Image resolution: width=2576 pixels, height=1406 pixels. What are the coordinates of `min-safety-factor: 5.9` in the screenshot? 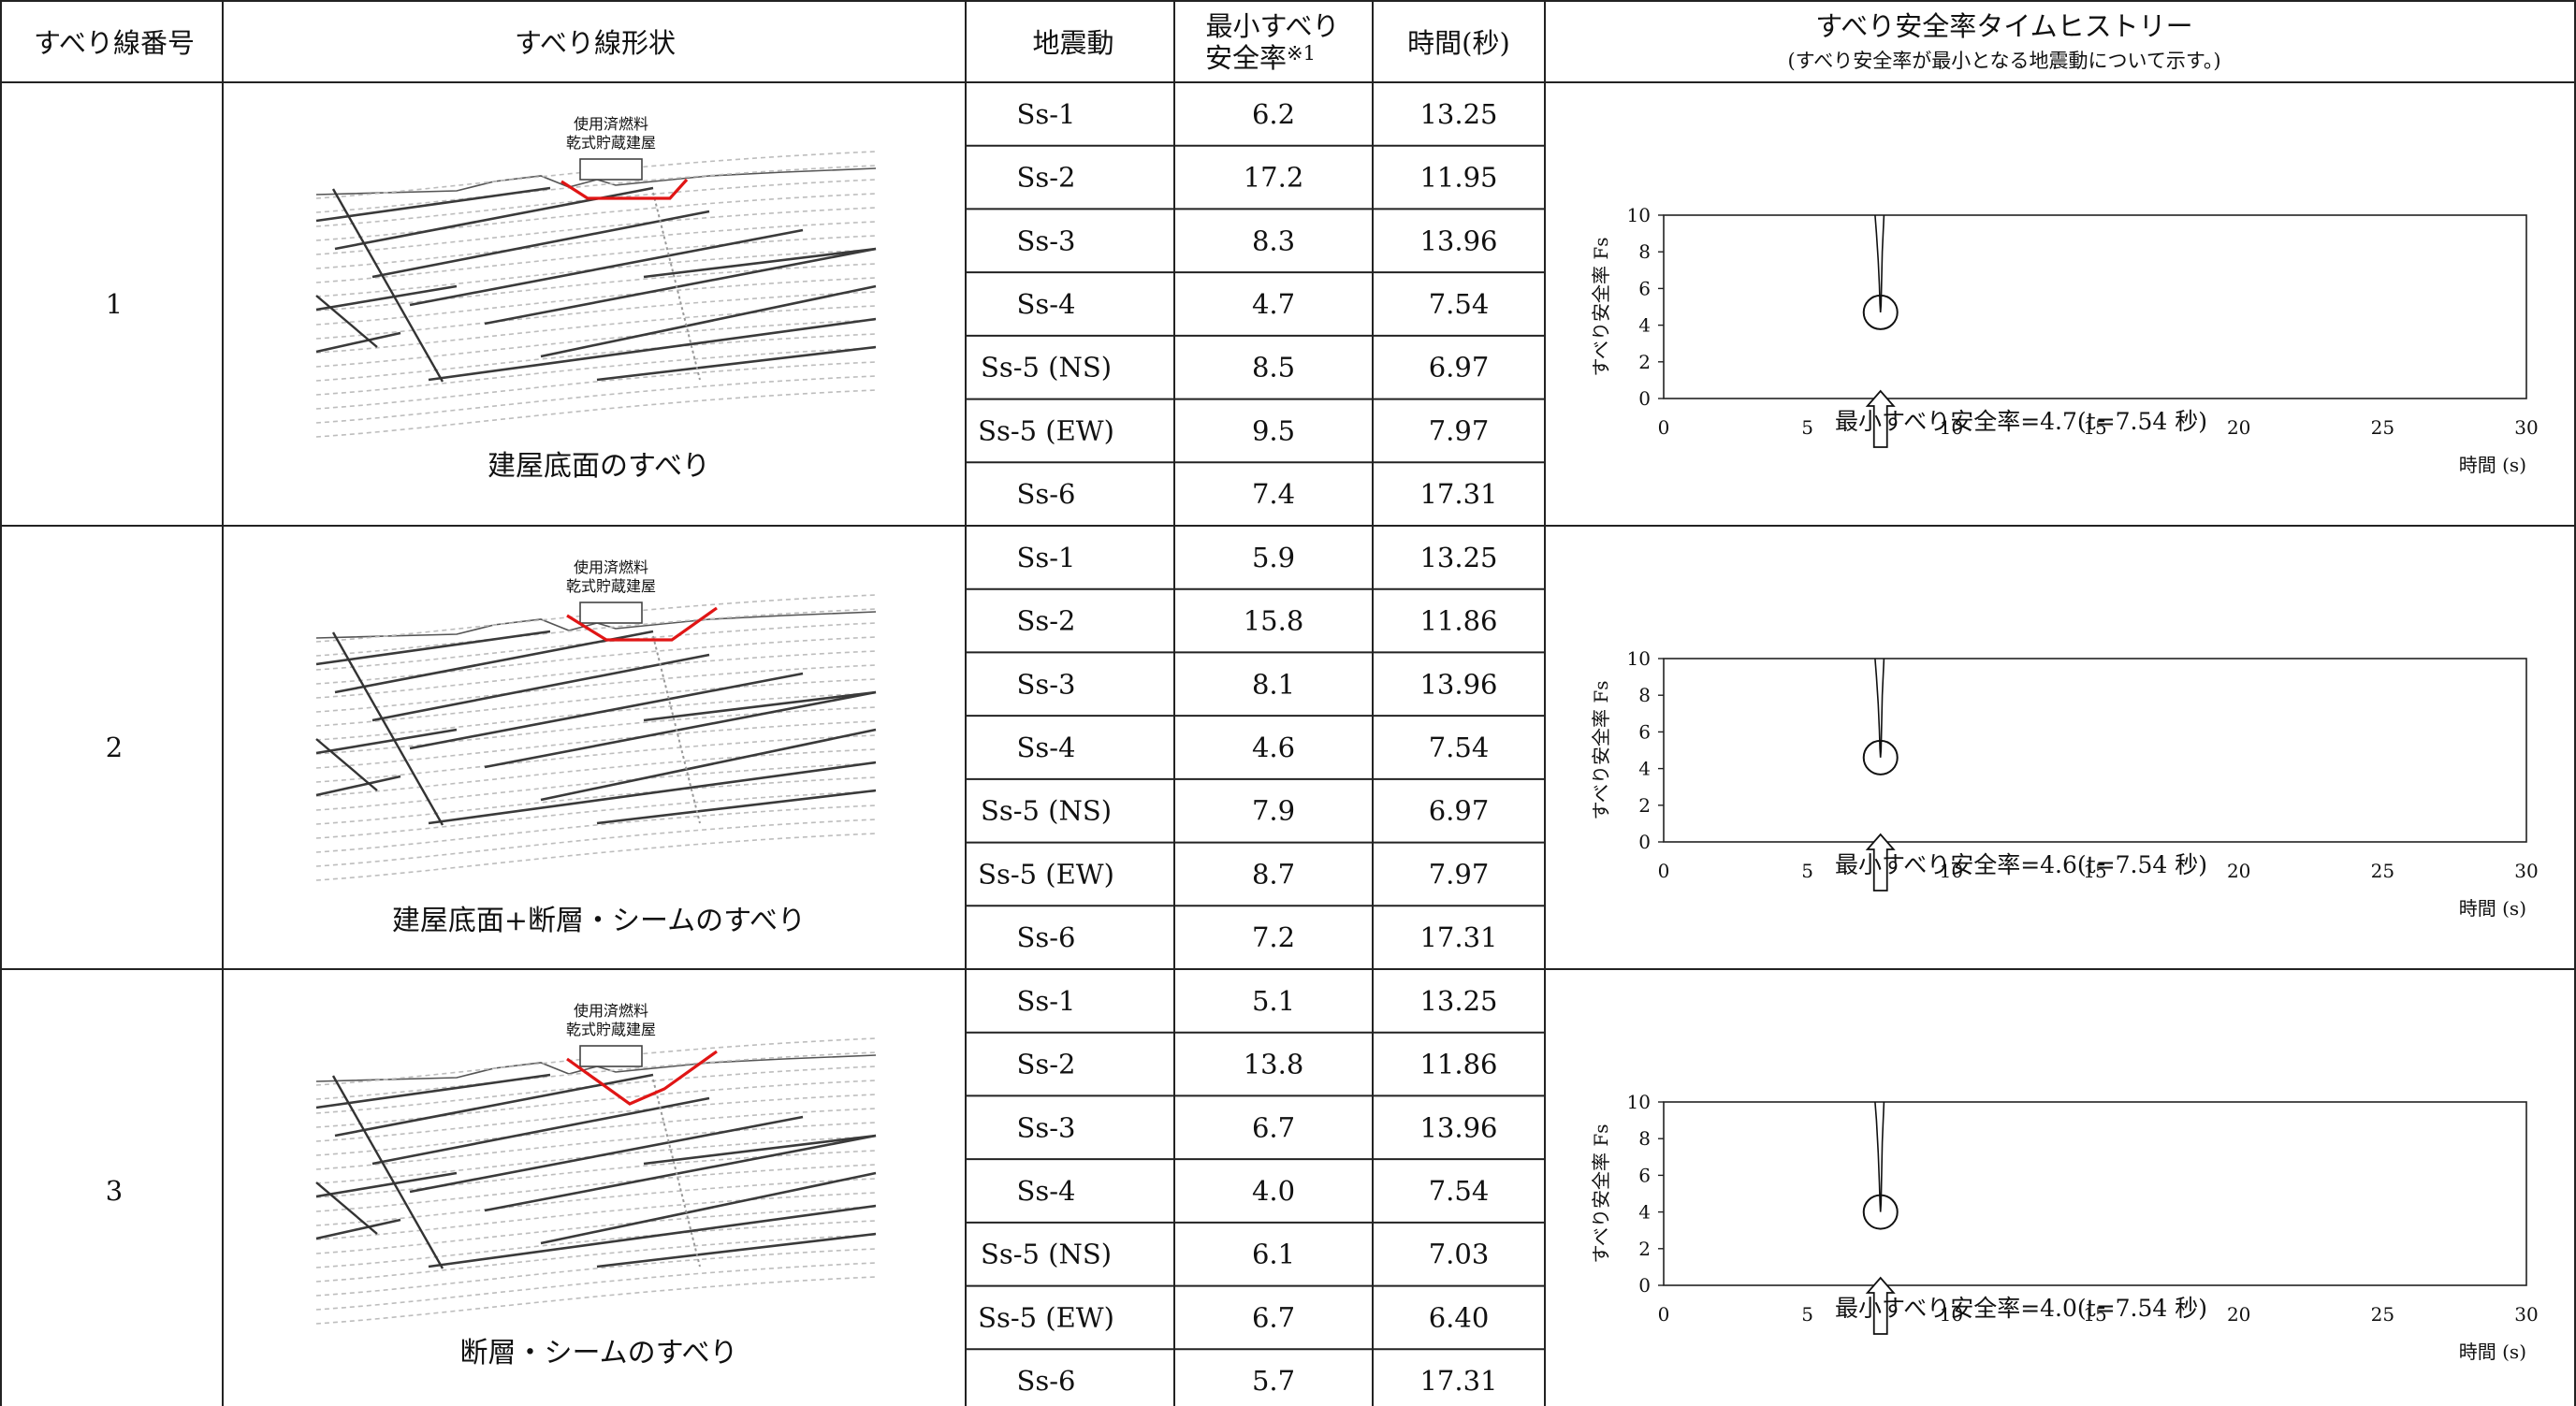 It's located at (1273, 557).